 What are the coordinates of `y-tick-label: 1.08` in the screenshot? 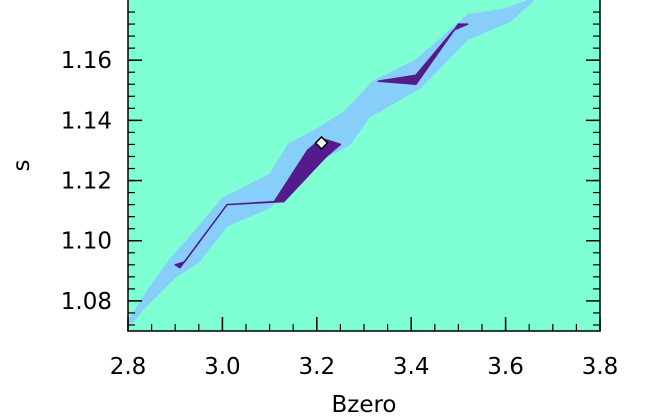 It's located at (86, 302).